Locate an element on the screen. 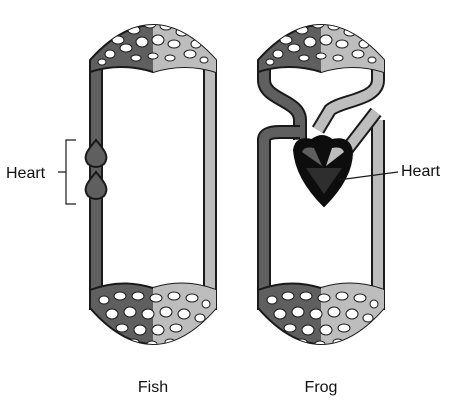 The height and width of the screenshot is (405, 451). fish-heart-label: Heart is located at coordinates (26, 173).